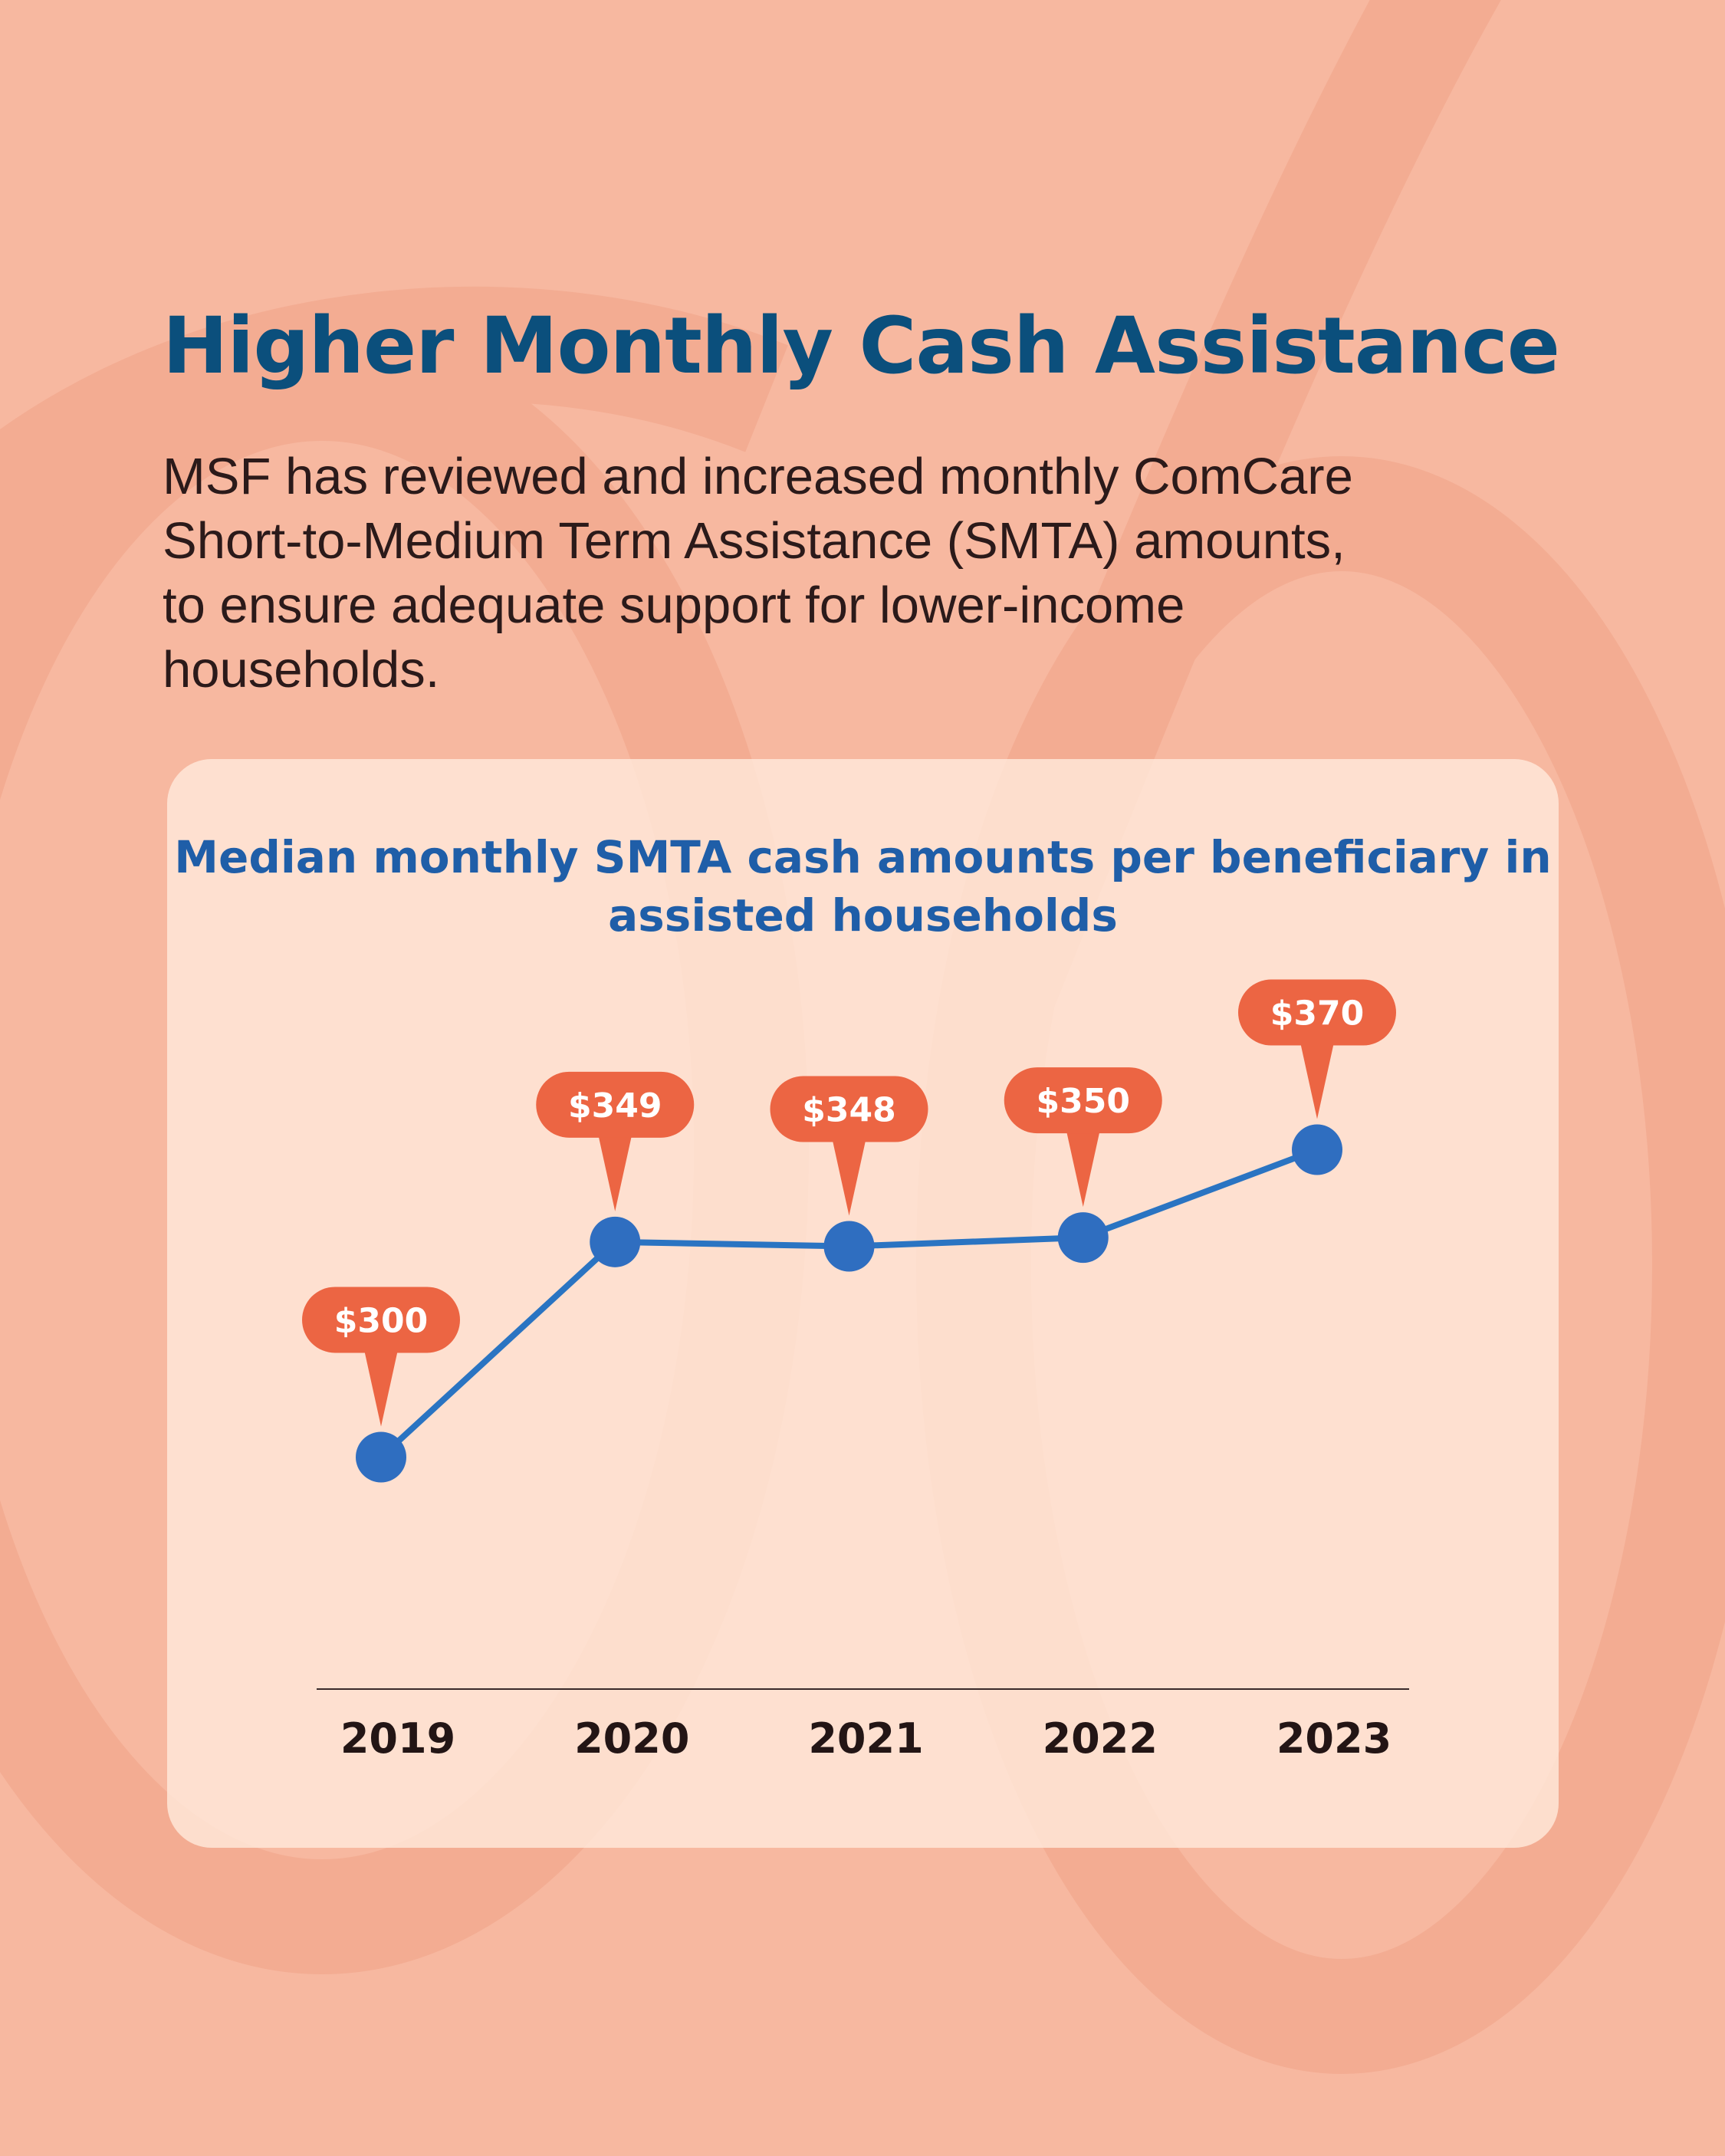 Image resolution: width=1725 pixels, height=2156 pixels. Describe the element at coordinates (1334, 1738) in the screenshot. I see `x-tick-label: 2023` at that location.